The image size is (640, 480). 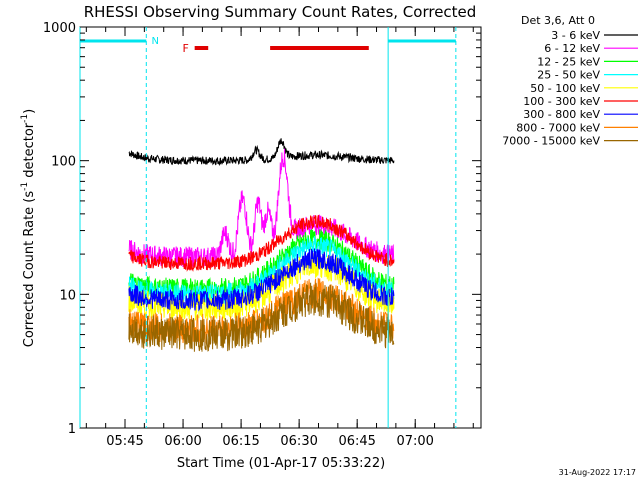 I want to click on x-tick-label: 06:15, so click(x=240, y=441).